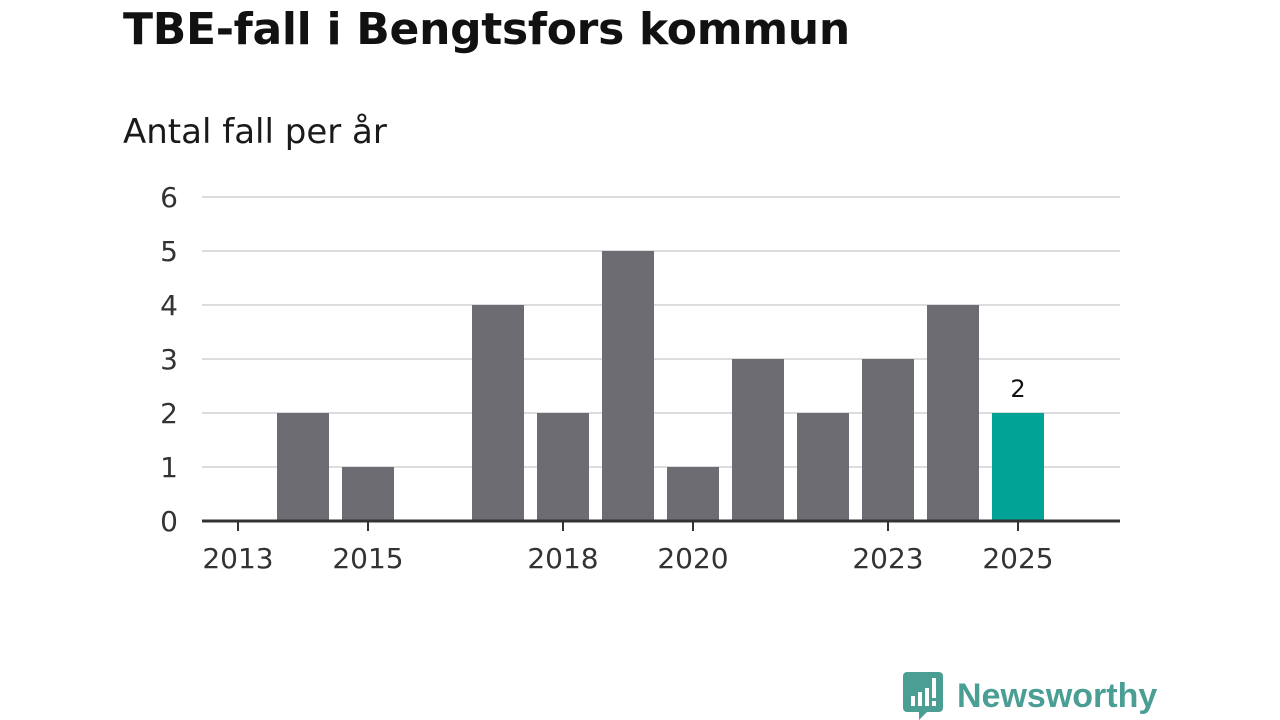 This screenshot has height=720, width=1280. I want to click on newsworthy-logo: Newsworthy, so click(1030, 696).